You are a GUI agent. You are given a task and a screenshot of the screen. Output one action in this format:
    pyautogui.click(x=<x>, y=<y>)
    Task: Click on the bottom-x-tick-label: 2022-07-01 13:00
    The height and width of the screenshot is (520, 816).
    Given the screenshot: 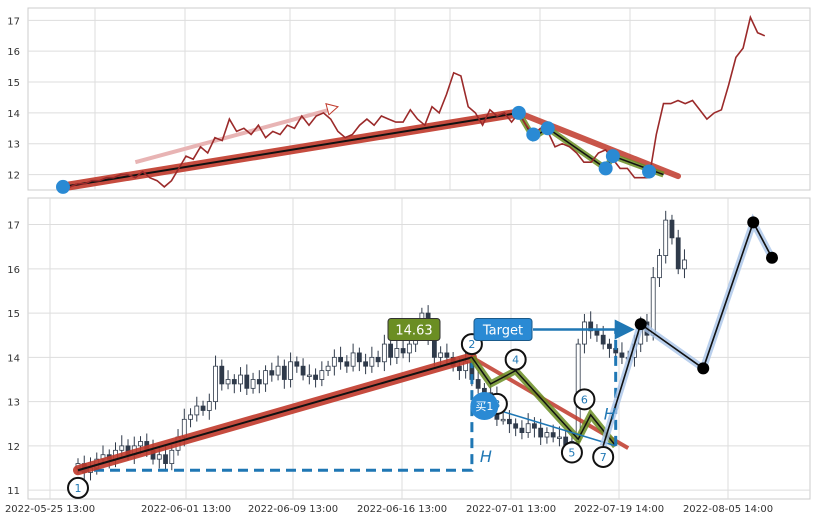 What is the action you would take?
    pyautogui.click(x=511, y=509)
    